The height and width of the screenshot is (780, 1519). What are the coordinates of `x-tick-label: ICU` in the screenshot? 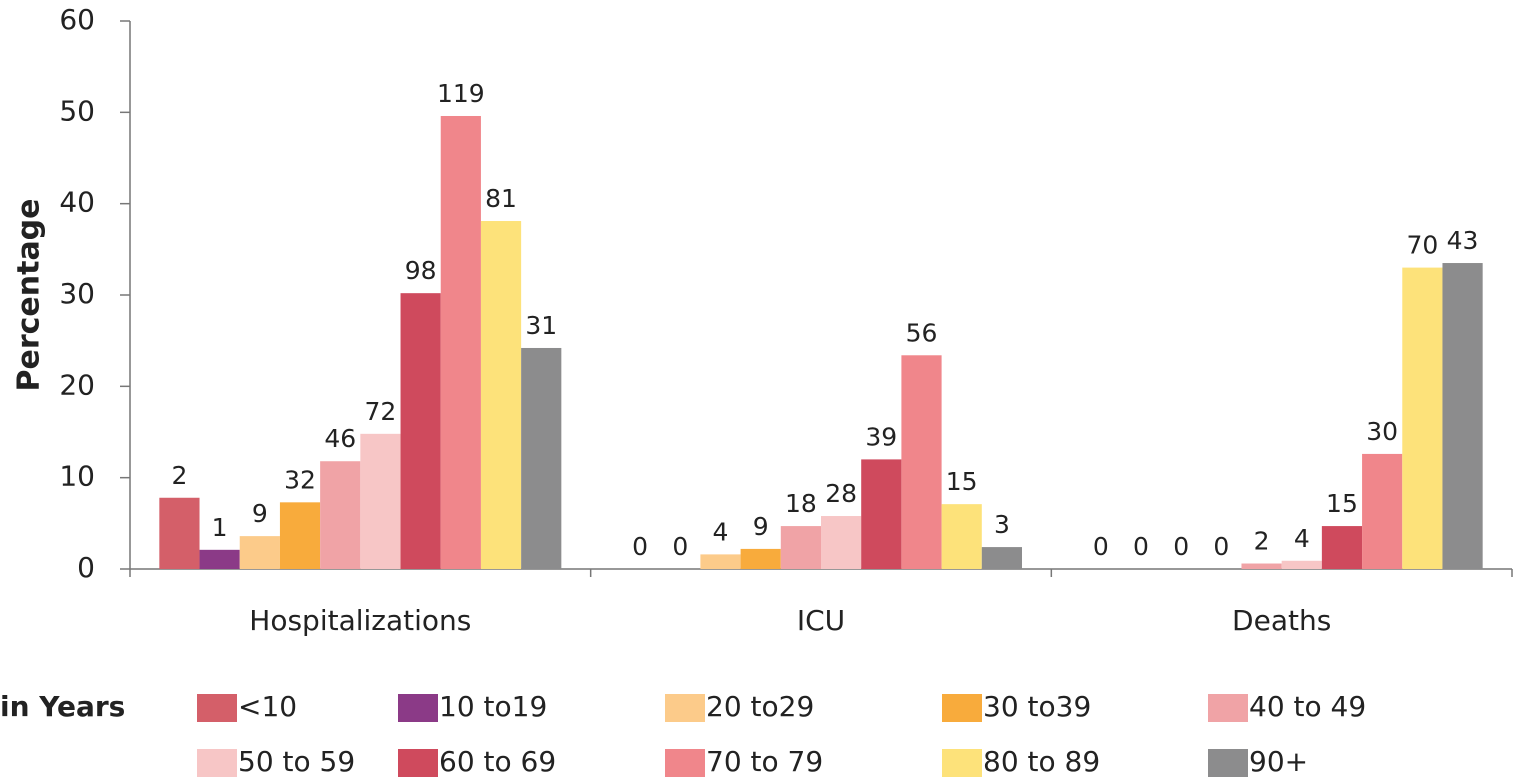 It's located at (821, 620).